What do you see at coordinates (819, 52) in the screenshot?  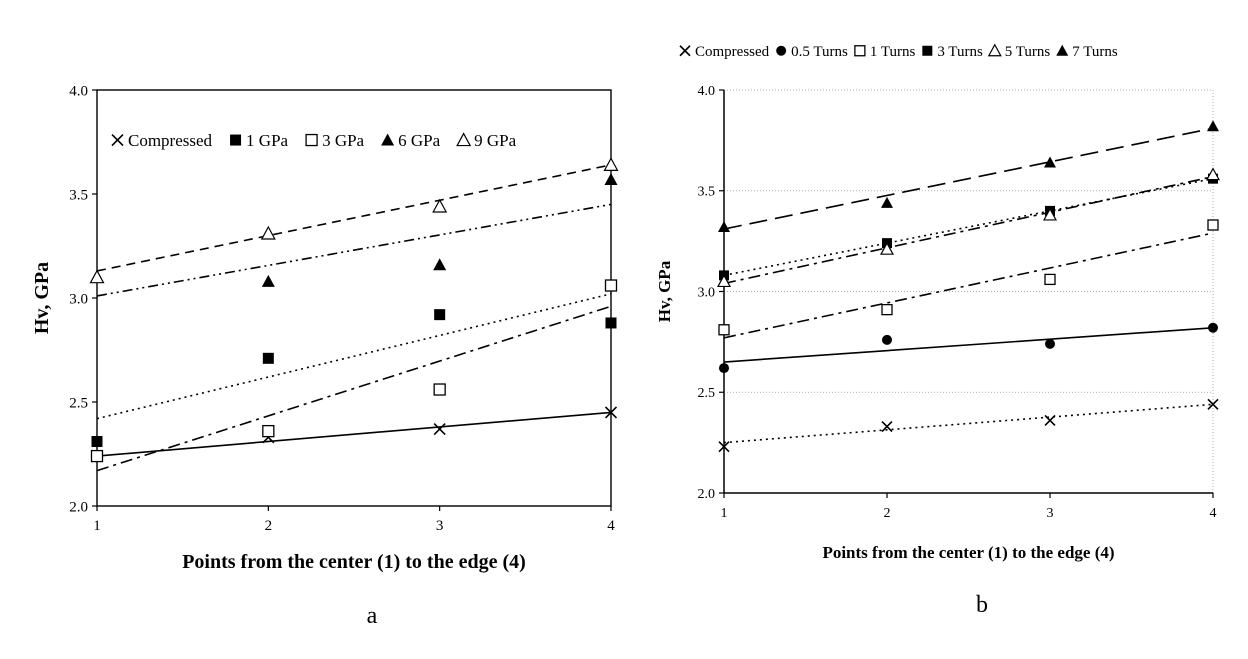 I see `legend-label: 0.5 Turns` at bounding box center [819, 52].